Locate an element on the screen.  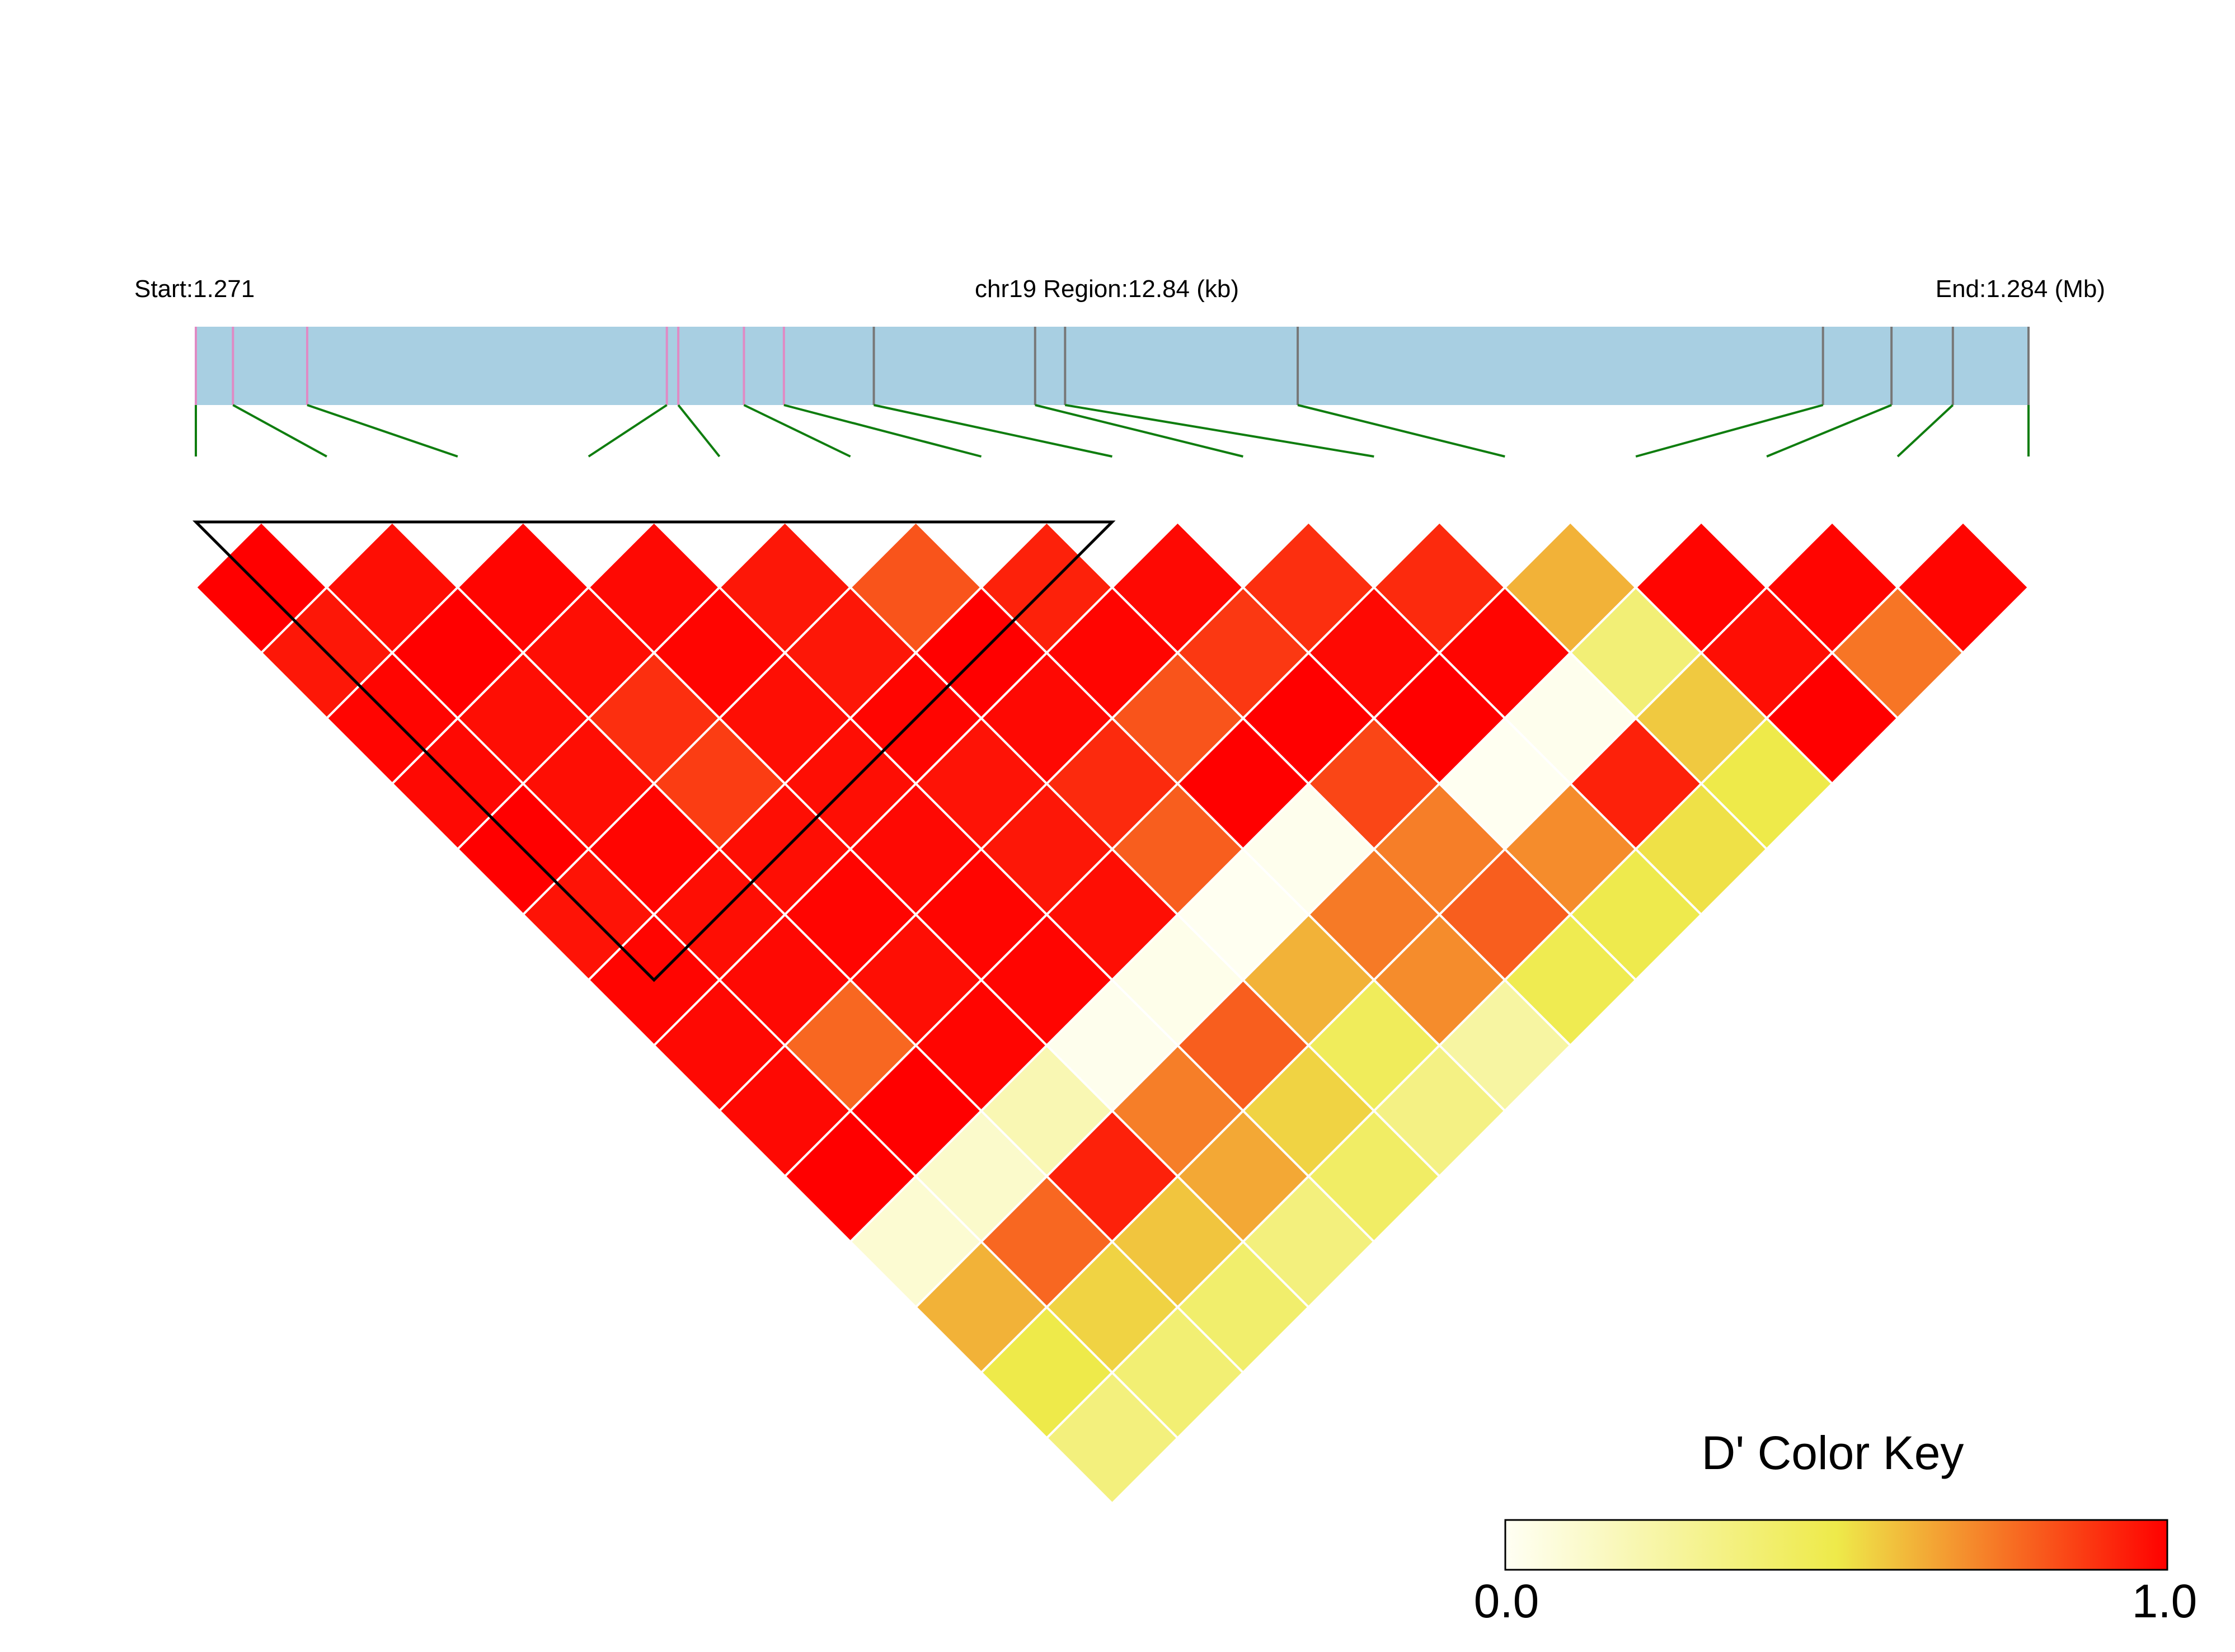
snp-connectors is located at coordinates (1112, 431).